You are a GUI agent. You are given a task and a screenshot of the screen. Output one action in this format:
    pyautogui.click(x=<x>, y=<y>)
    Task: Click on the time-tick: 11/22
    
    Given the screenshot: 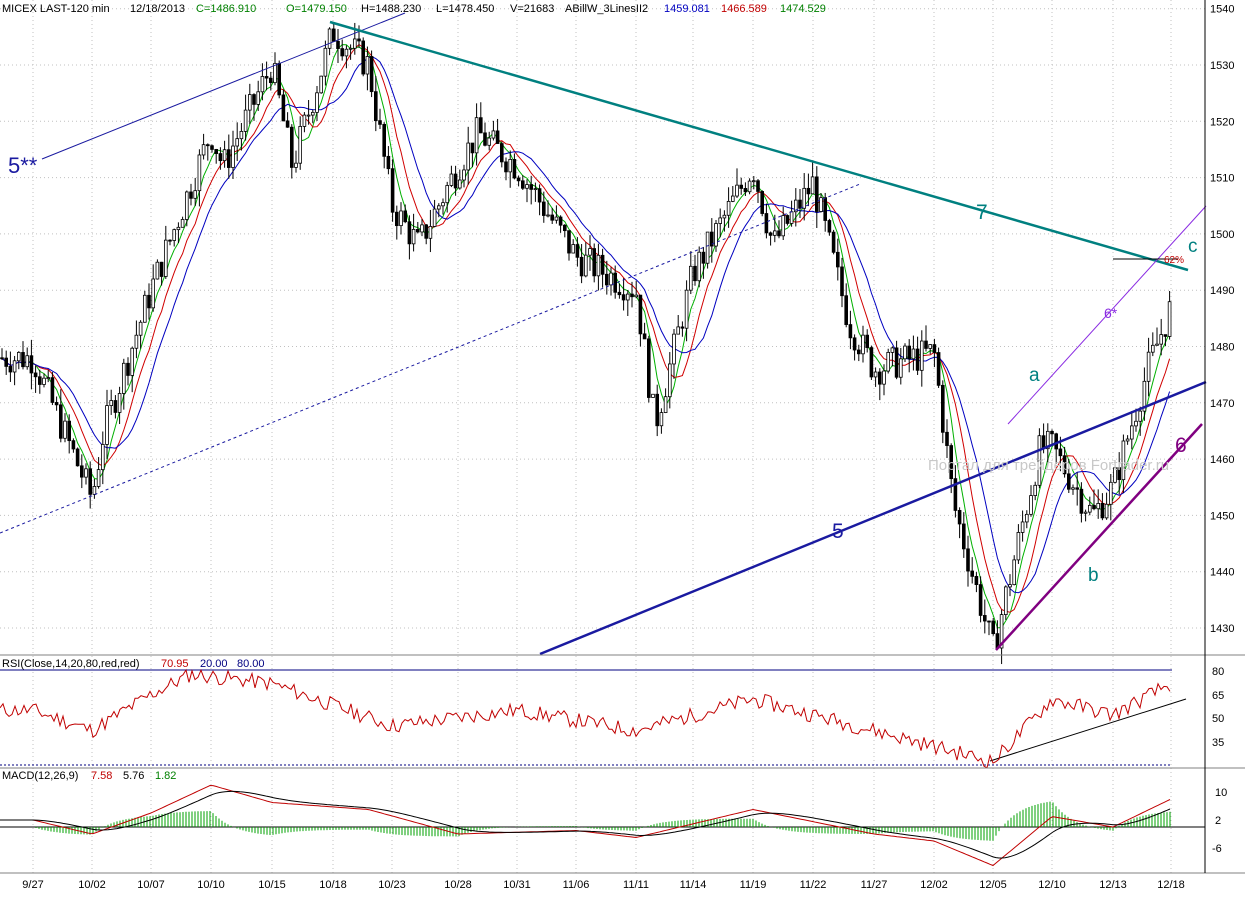 What is the action you would take?
    pyautogui.click(x=813, y=885)
    